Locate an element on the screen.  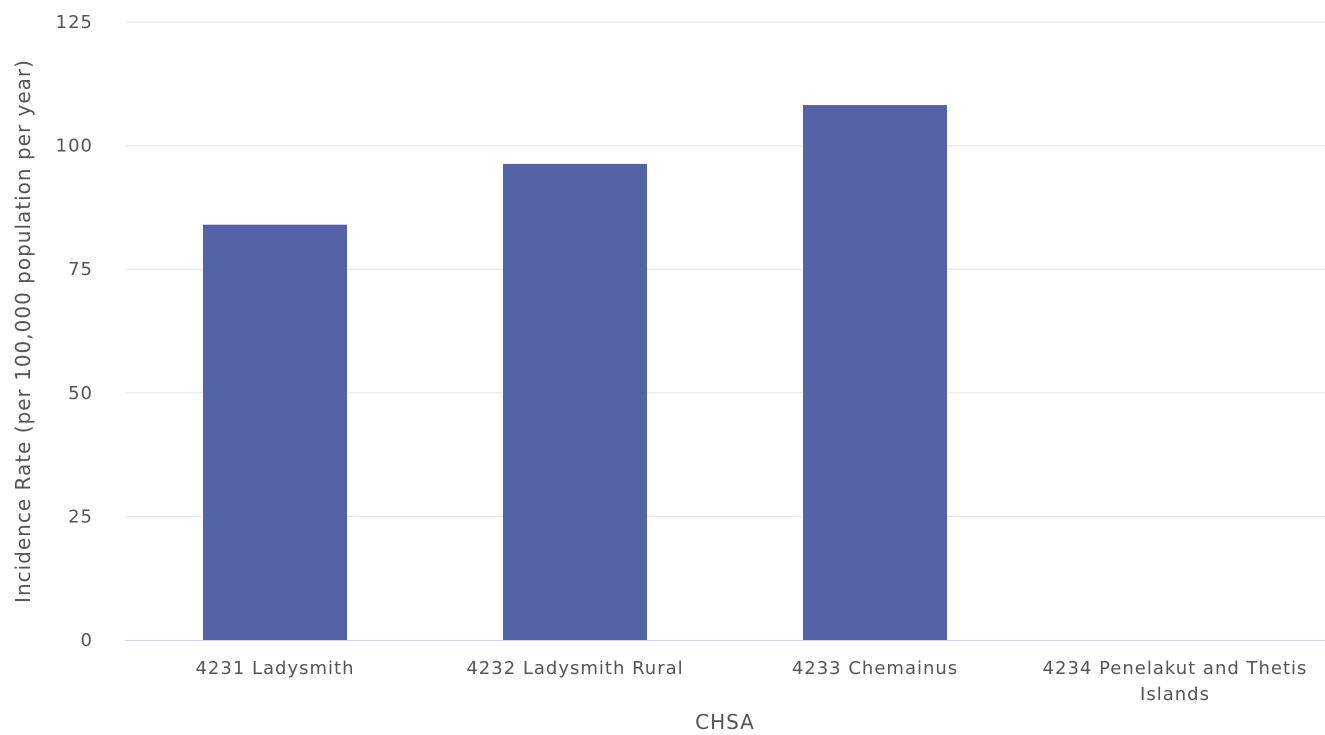
y-tick-label: 50 is located at coordinates (80, 393).